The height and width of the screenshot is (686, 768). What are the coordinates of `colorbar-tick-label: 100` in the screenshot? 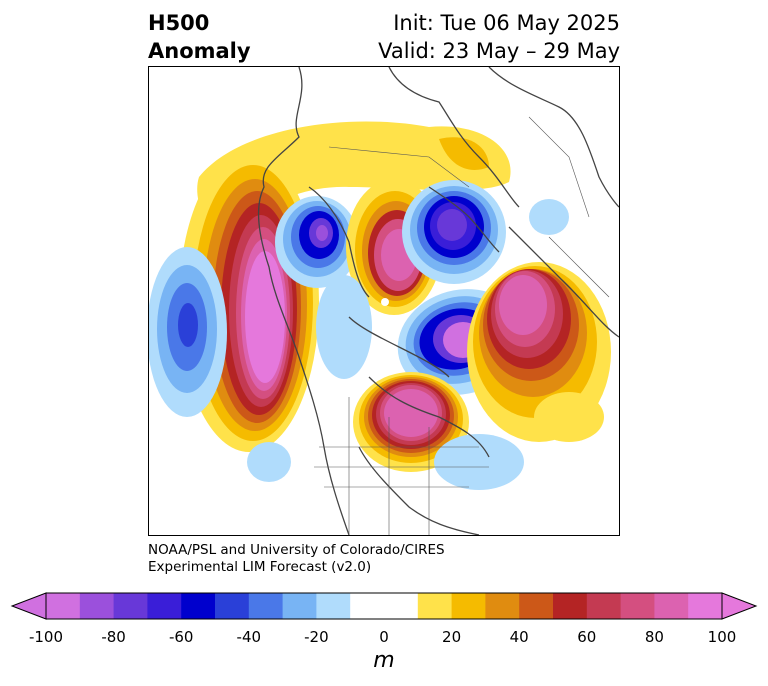 It's located at (722, 637).